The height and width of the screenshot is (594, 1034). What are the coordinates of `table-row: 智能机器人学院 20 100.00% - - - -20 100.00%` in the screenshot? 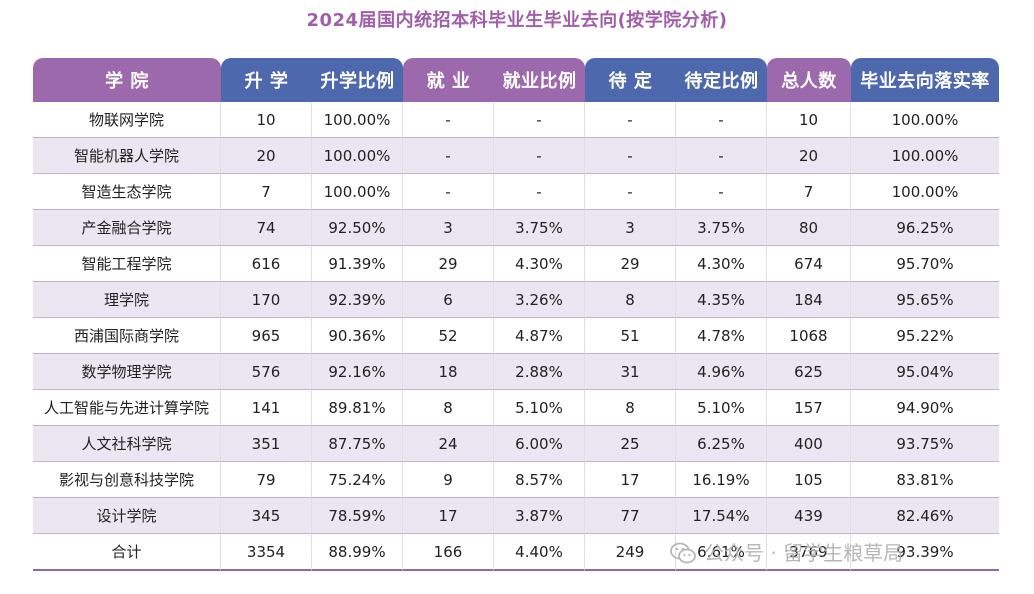 It's located at (516, 156).